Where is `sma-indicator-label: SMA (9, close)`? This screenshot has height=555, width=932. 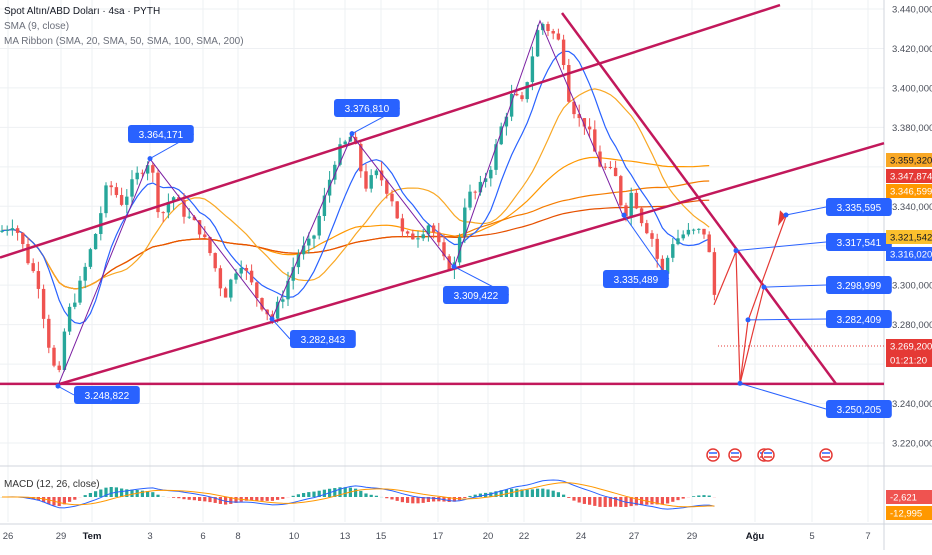
sma-indicator-label: SMA (9, close) is located at coordinates (37, 26).